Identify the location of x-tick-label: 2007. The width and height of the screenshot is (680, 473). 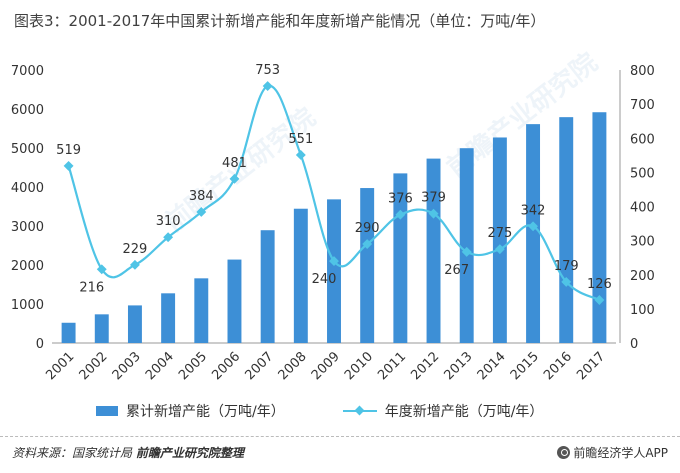
(259, 366).